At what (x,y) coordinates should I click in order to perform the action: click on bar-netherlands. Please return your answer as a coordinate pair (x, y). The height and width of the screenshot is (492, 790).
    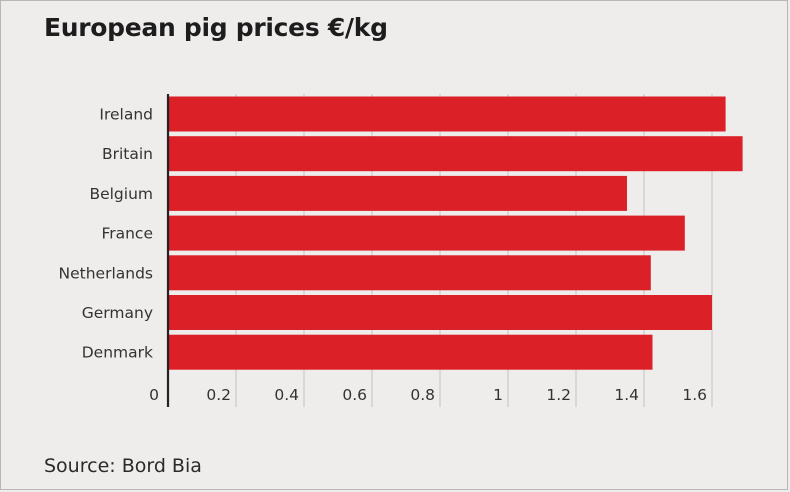
    Looking at the image, I should click on (409, 273).